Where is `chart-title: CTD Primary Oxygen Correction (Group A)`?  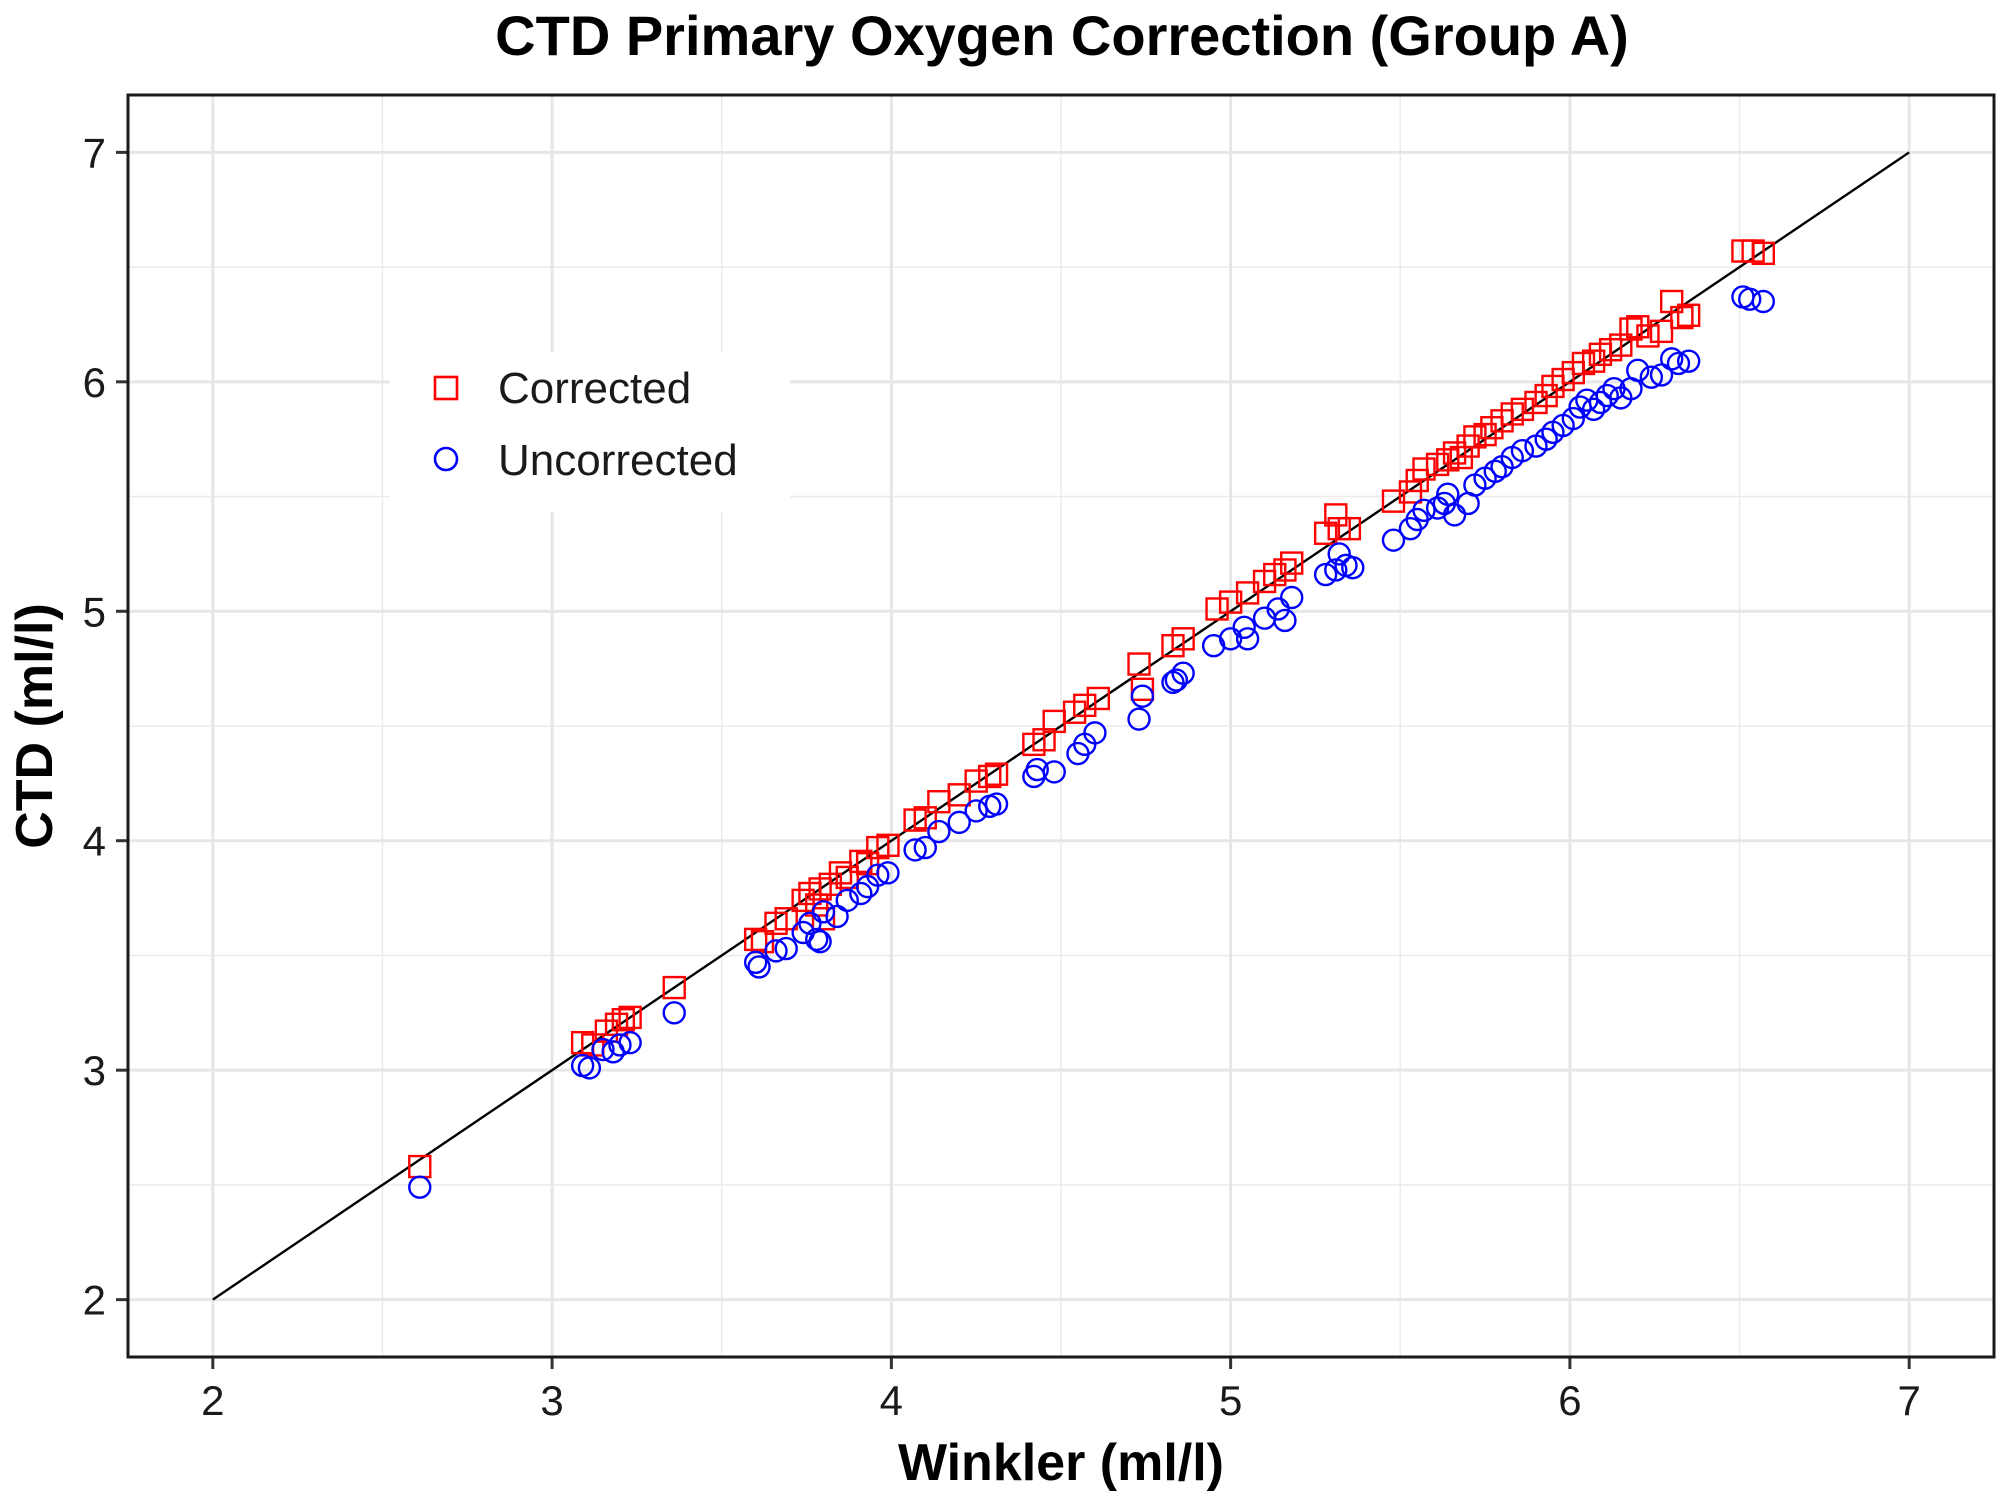
chart-title: CTD Primary Oxygen Correction (Group A) is located at coordinates (1062, 35).